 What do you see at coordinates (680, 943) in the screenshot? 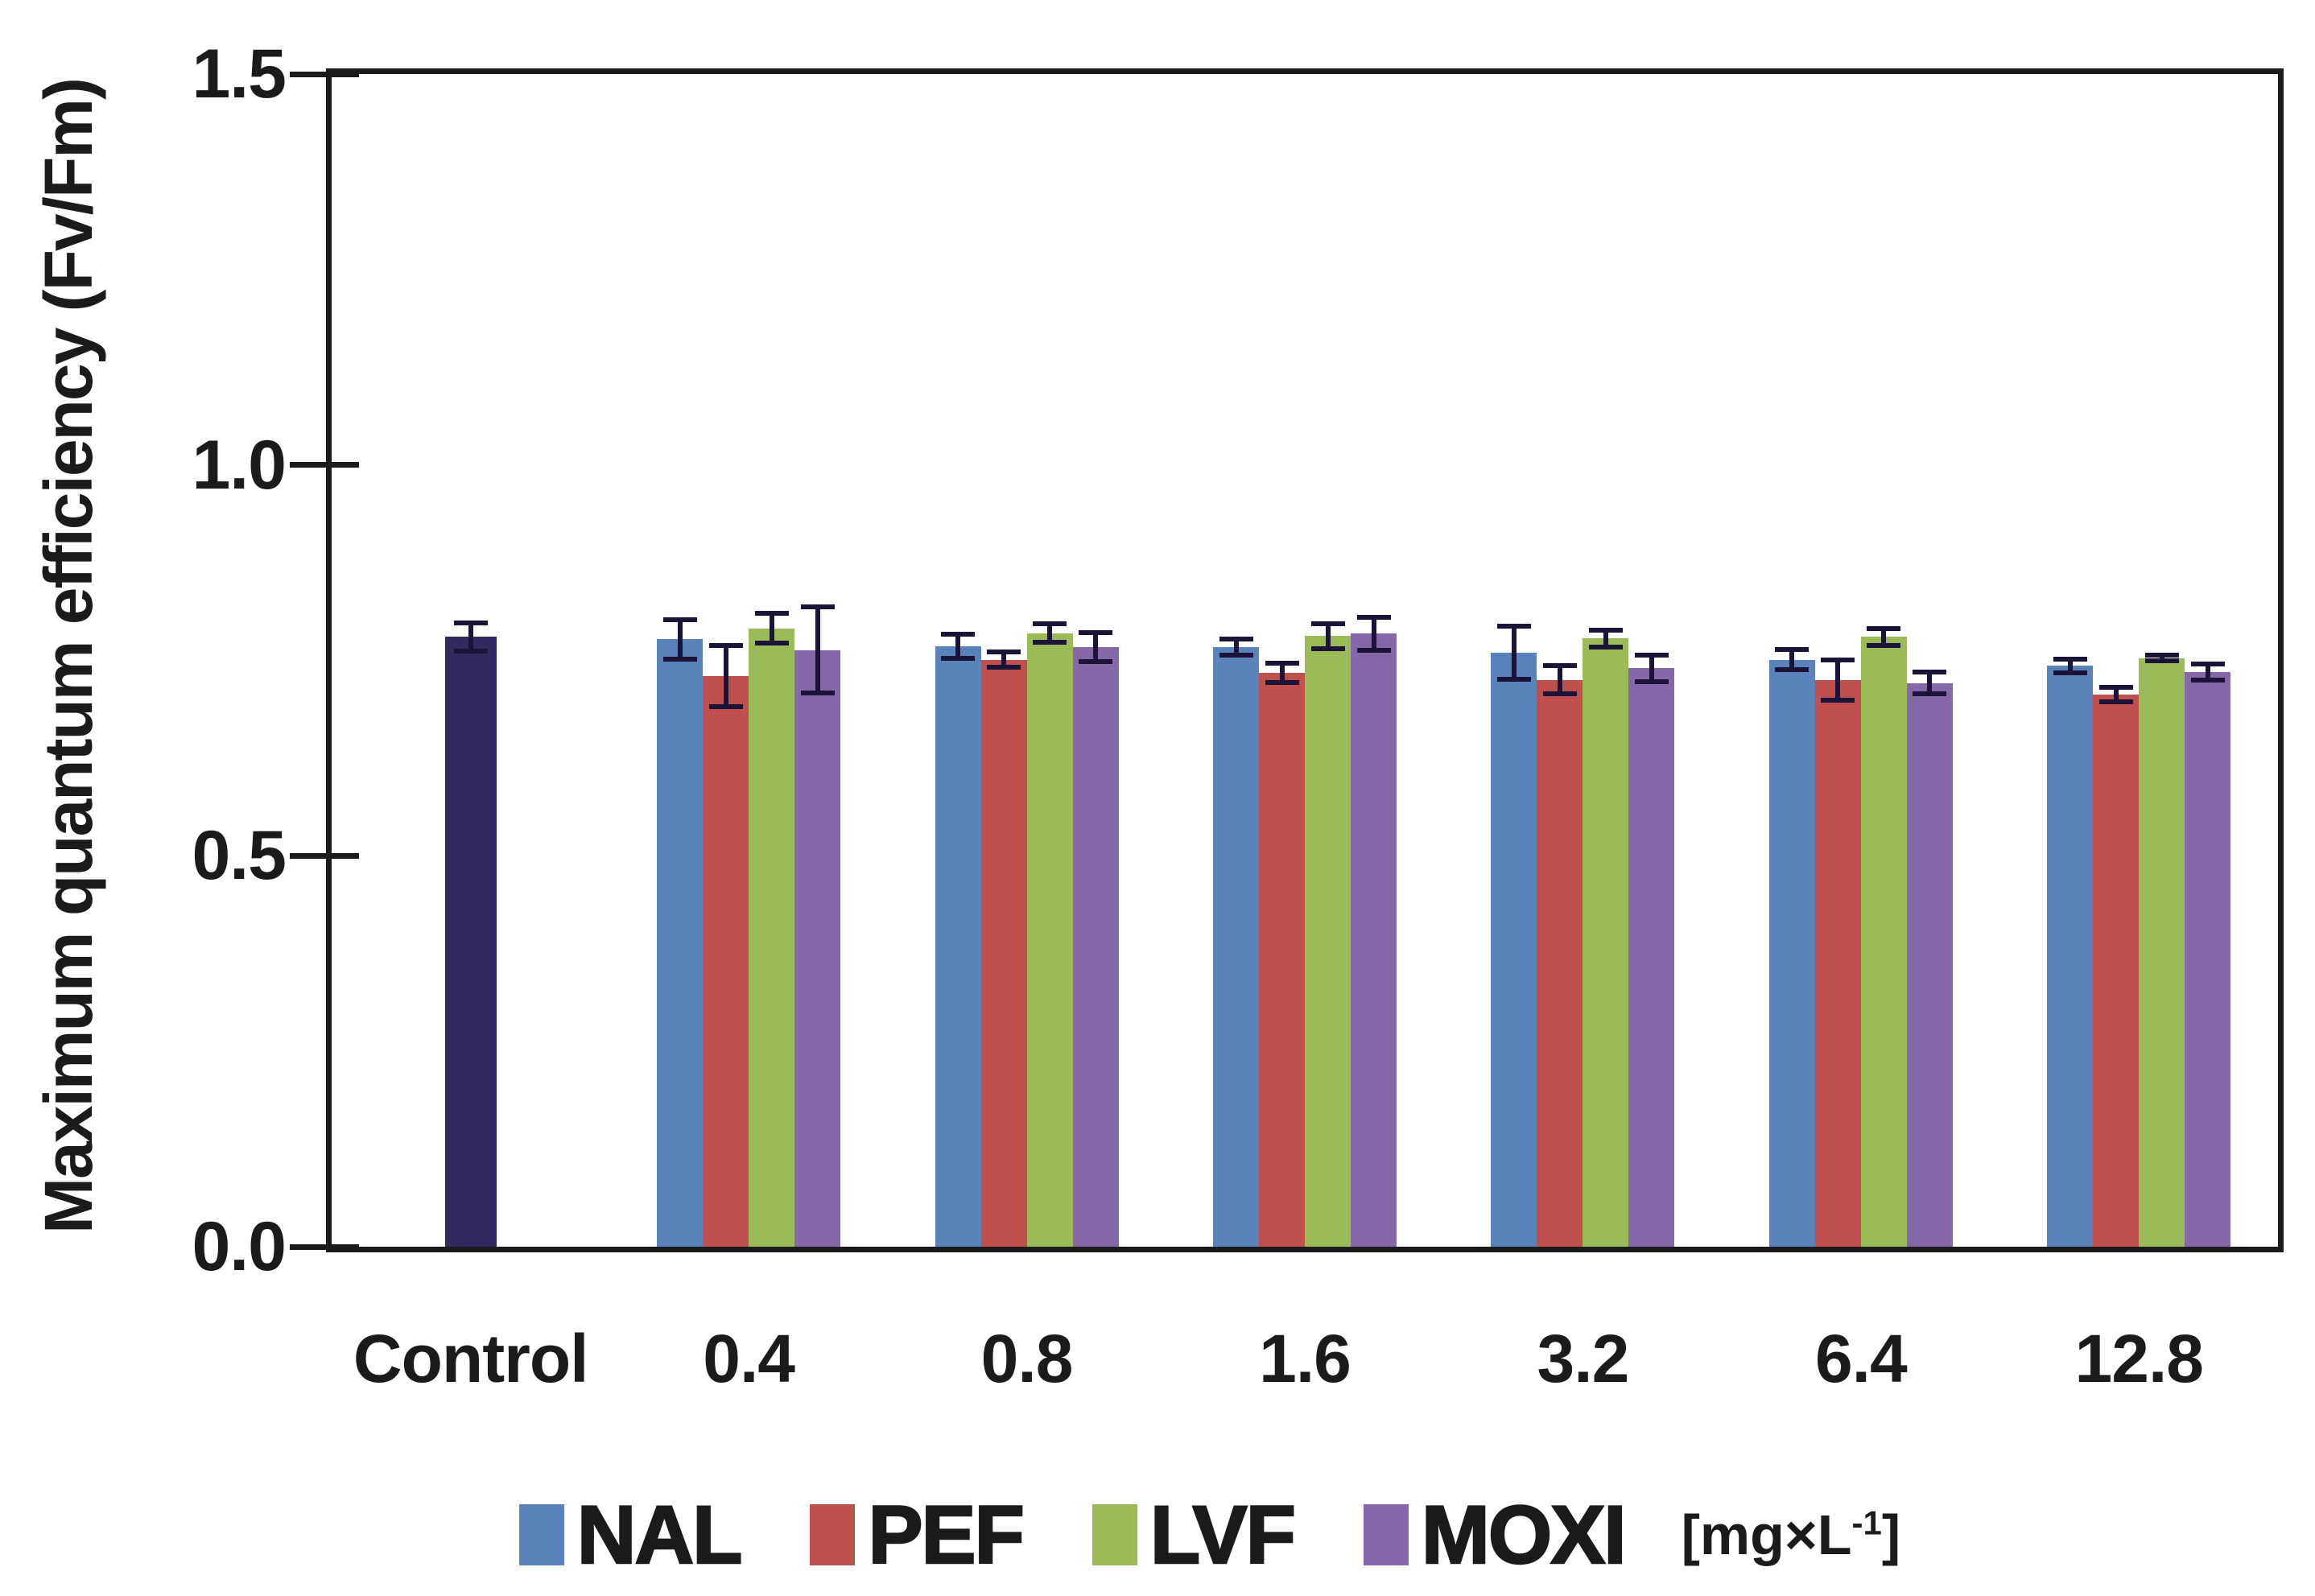
I see `bar-nal-0.4` at bounding box center [680, 943].